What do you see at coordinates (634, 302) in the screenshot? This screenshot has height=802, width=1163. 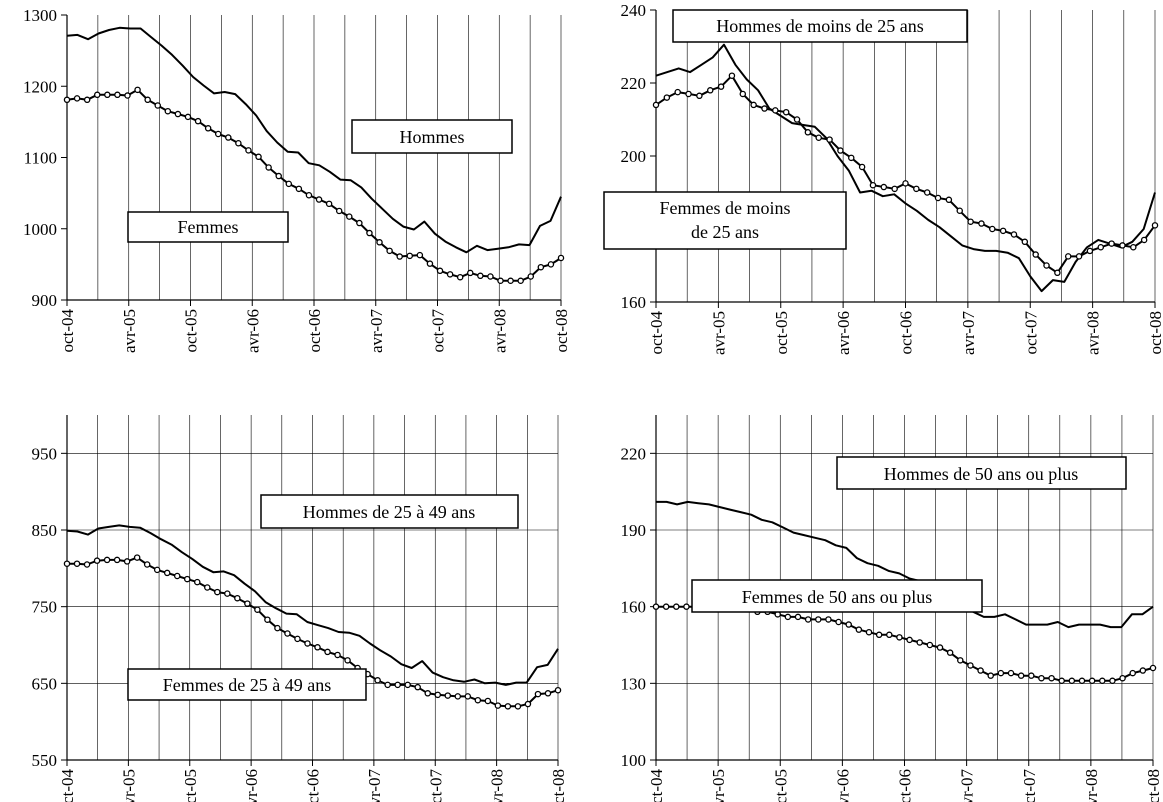 I see `y-tick-label: 160` at bounding box center [634, 302].